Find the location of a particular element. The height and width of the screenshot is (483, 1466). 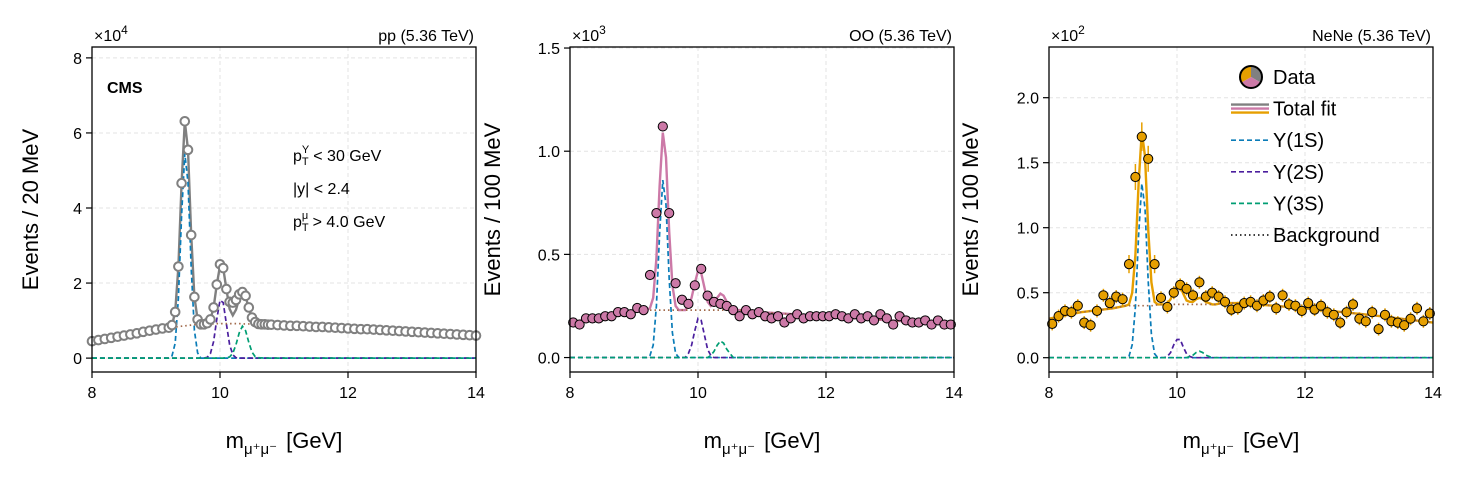

legend-label: Data is located at coordinates (1294, 78).